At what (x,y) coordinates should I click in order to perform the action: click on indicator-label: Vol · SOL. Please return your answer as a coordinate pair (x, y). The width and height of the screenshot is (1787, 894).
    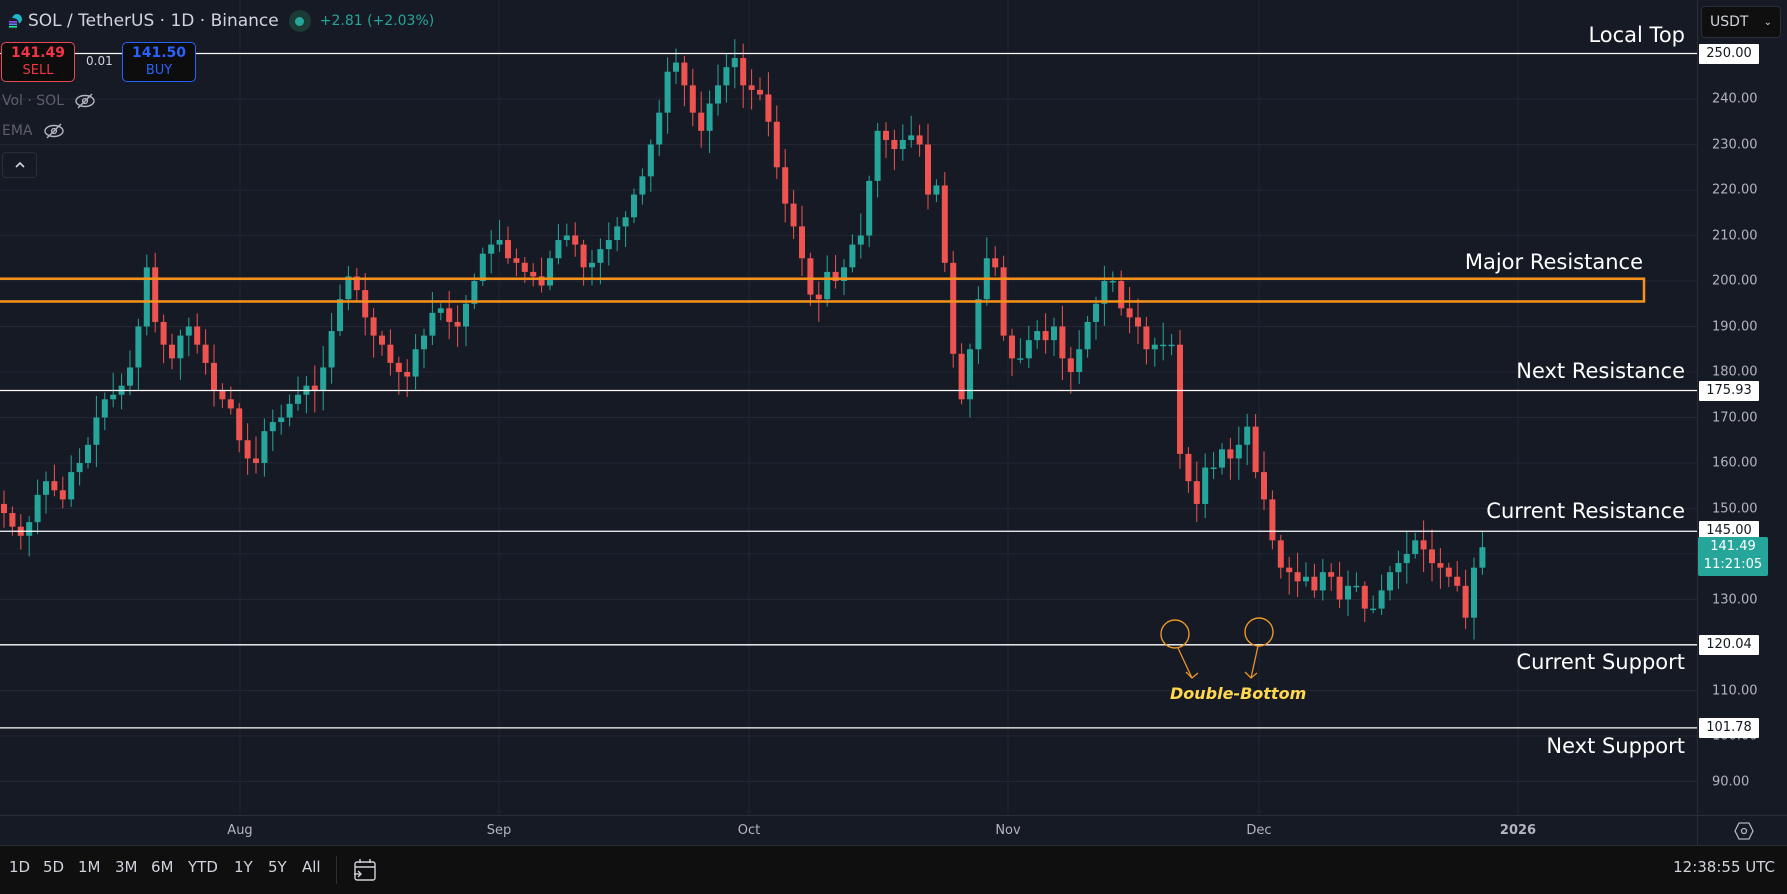
    Looking at the image, I should click on (33, 101).